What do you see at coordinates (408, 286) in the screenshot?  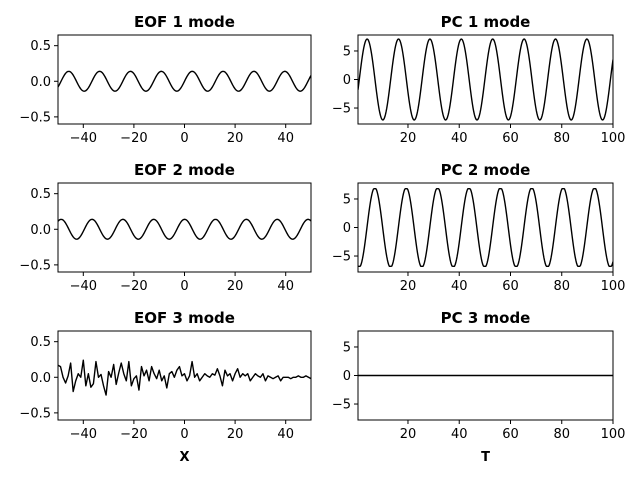 I see `pc2-xtick-label: 20` at bounding box center [408, 286].